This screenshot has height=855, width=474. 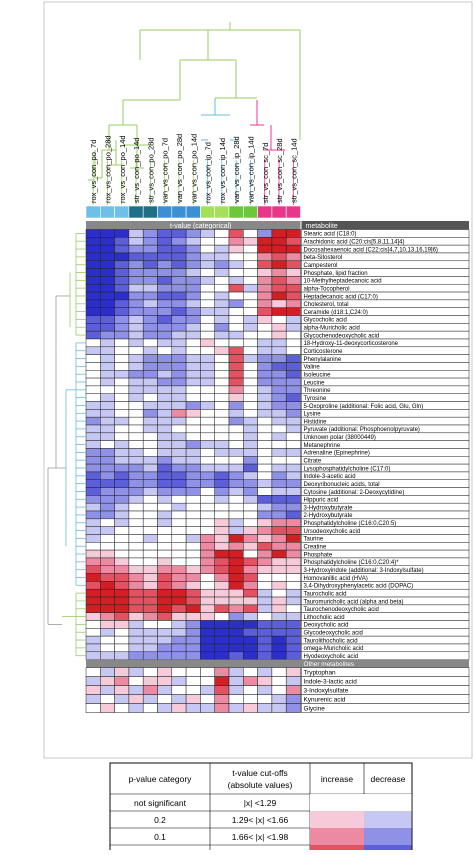 I want to click on metabolite-label: Lysine, so click(x=313, y=415).